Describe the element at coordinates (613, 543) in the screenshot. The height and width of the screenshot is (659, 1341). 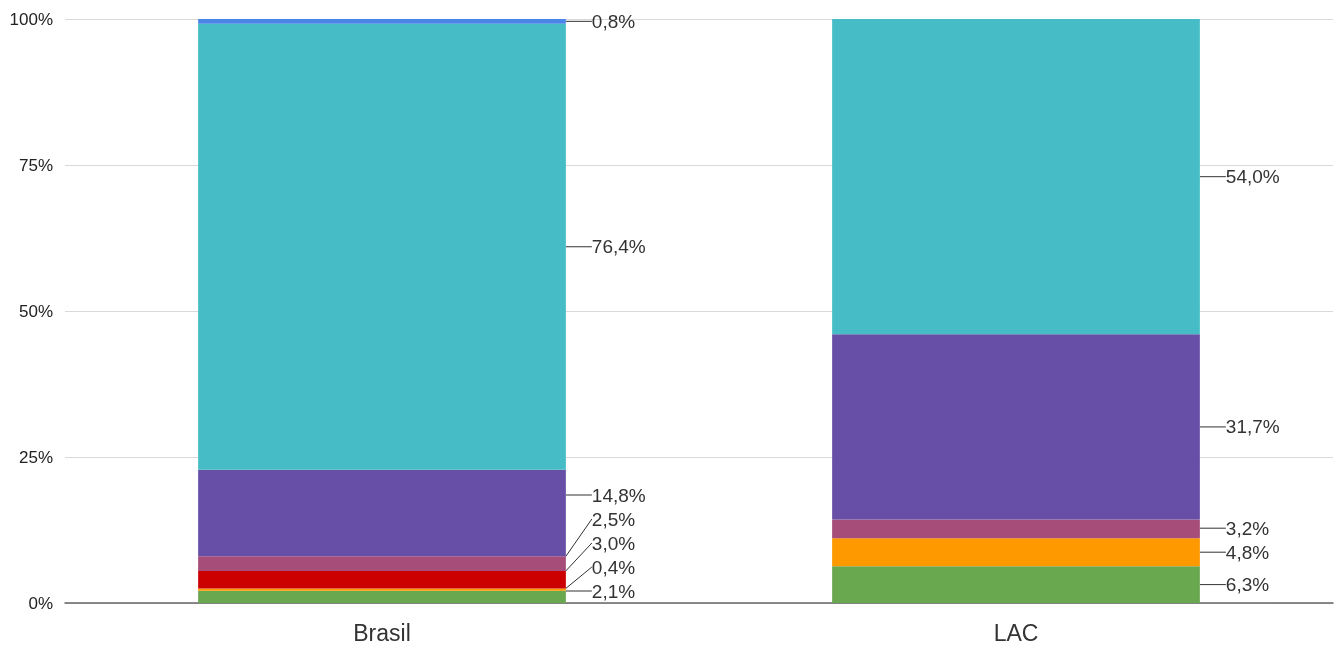
I see `data-label: 3,0%` at that location.